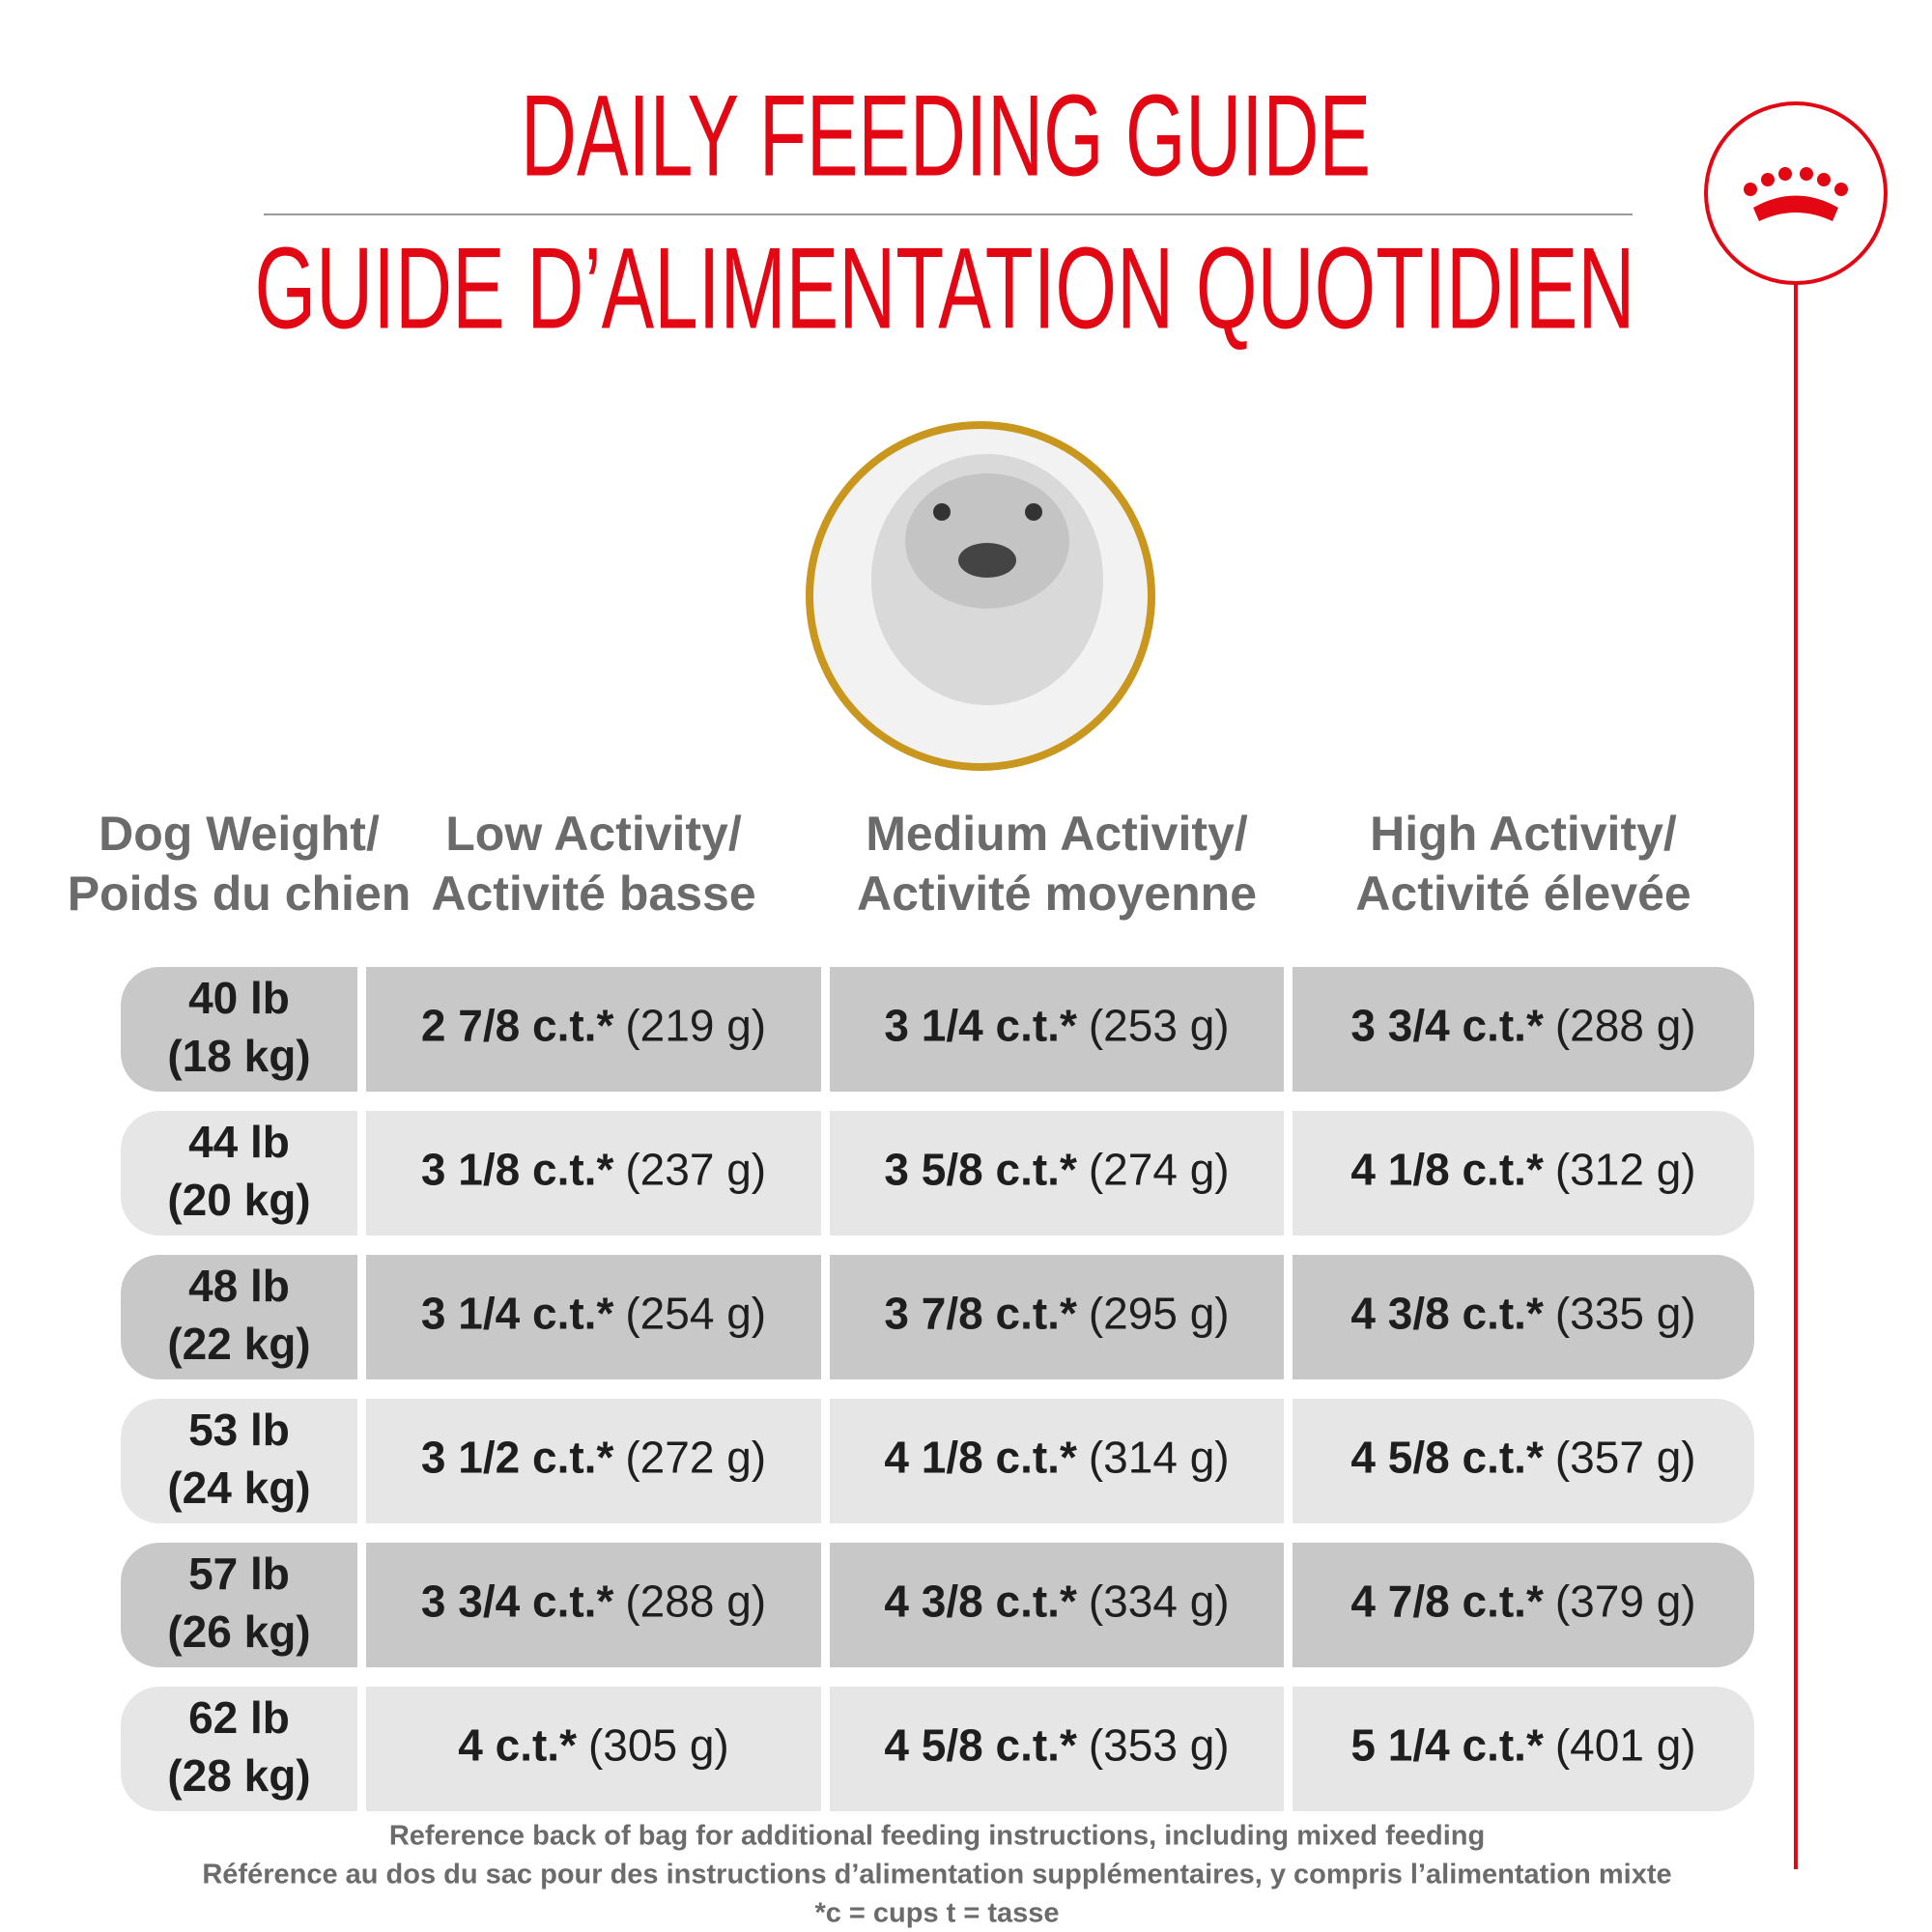 This screenshot has width=1932, height=1932. I want to click on amount: 3 5/8 c.t.* (274 g), so click(1056, 1170).